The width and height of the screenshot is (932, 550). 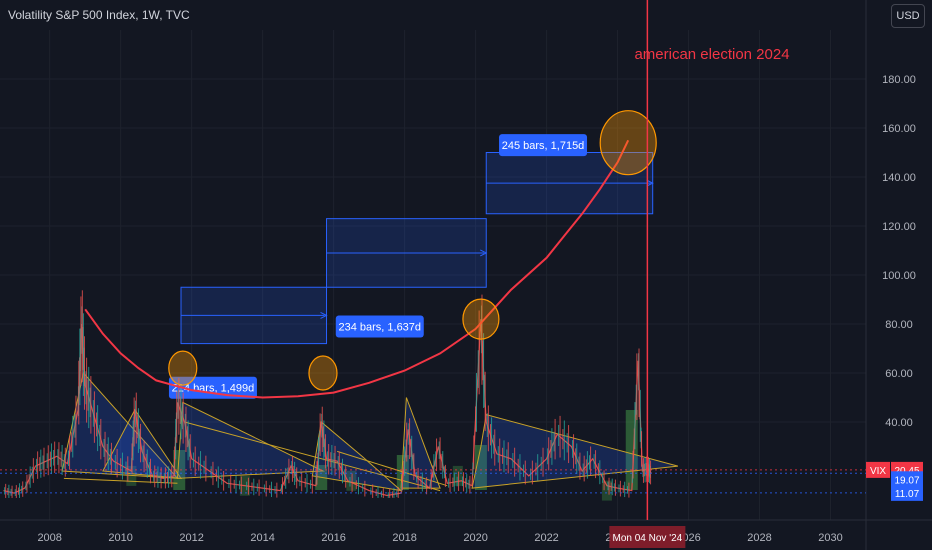 I want to click on y-tick-label: 80.00, so click(x=899, y=325).